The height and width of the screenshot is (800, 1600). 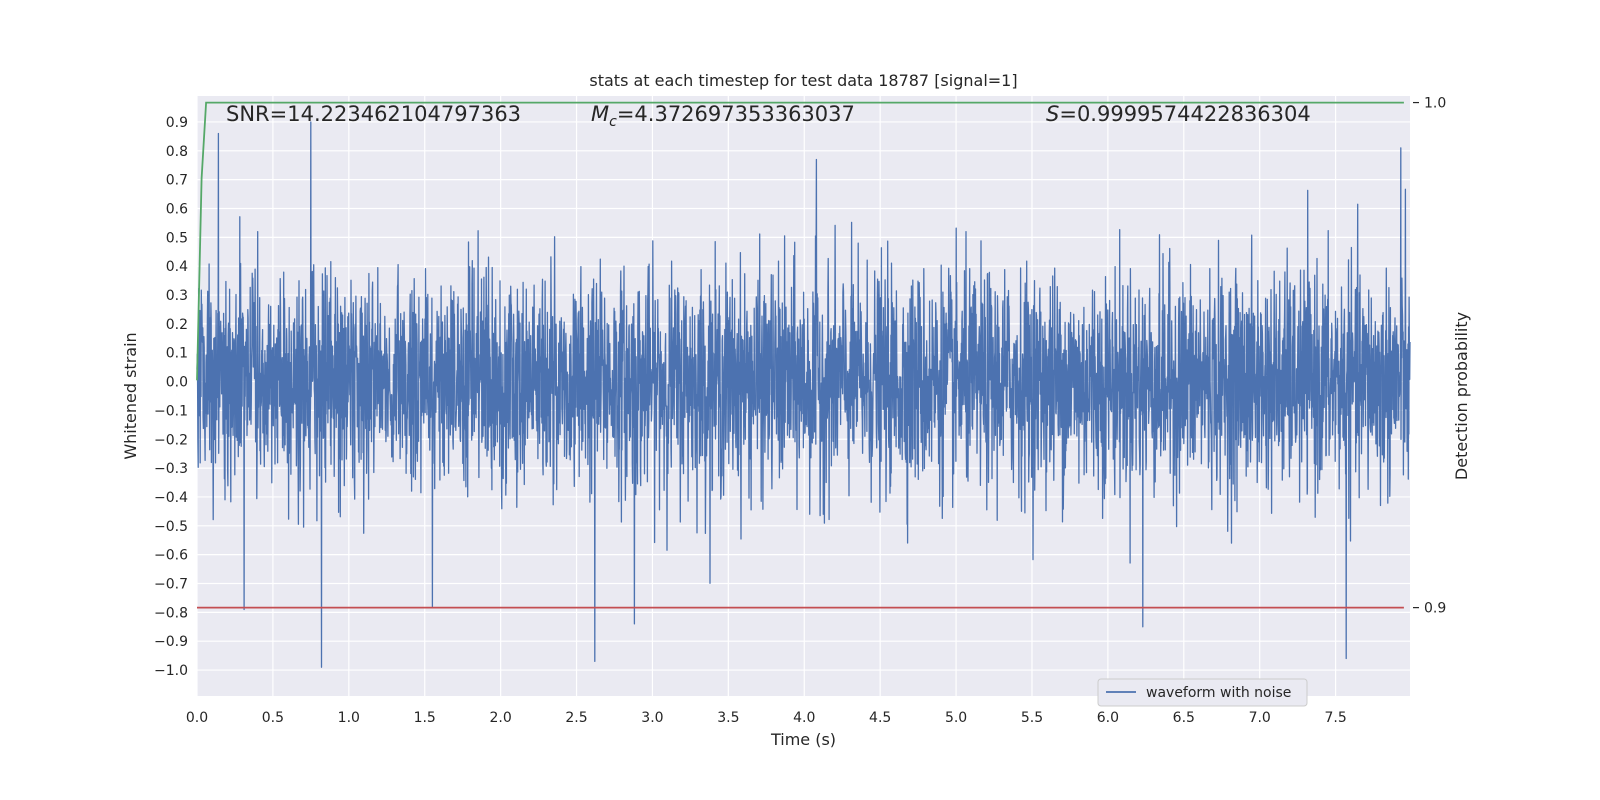 What do you see at coordinates (956, 718) in the screenshot?
I see `x-tick-label: 5.0` at bounding box center [956, 718].